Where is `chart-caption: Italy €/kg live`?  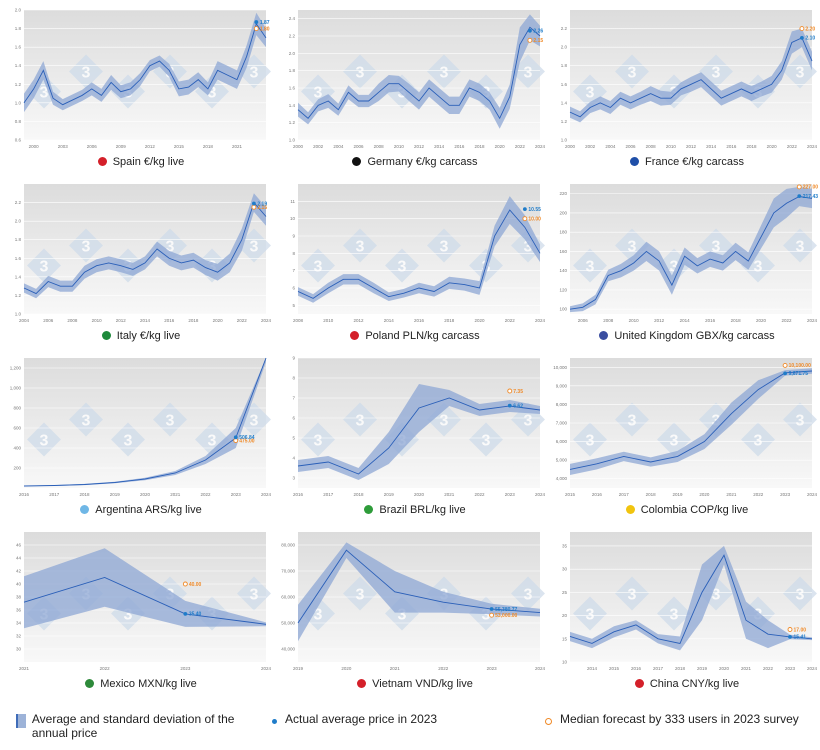 chart-caption: Italy €/kg live is located at coordinates (141, 336).